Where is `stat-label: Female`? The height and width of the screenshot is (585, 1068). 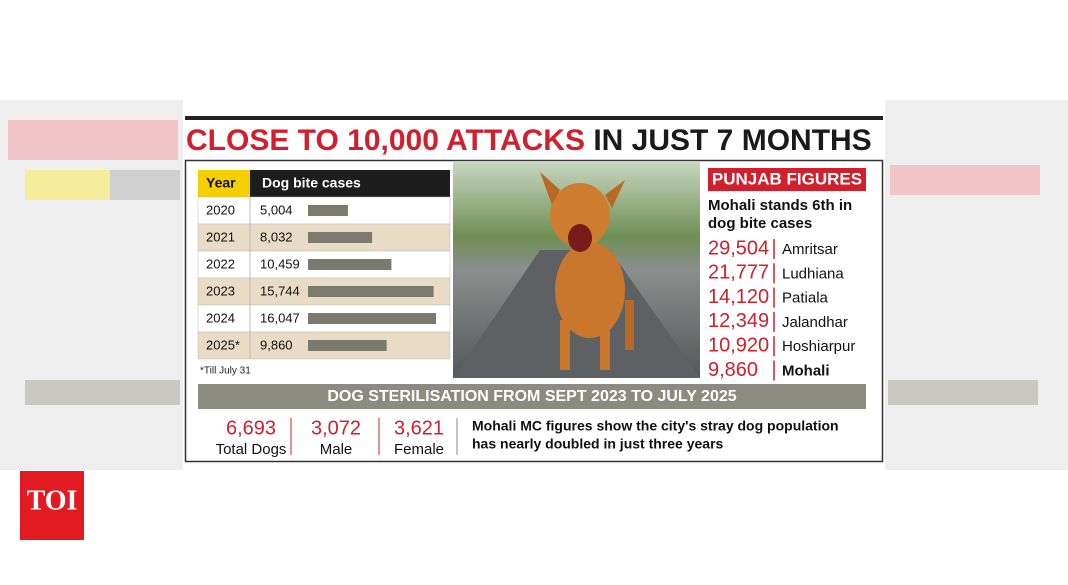 stat-label: Female is located at coordinates (419, 449).